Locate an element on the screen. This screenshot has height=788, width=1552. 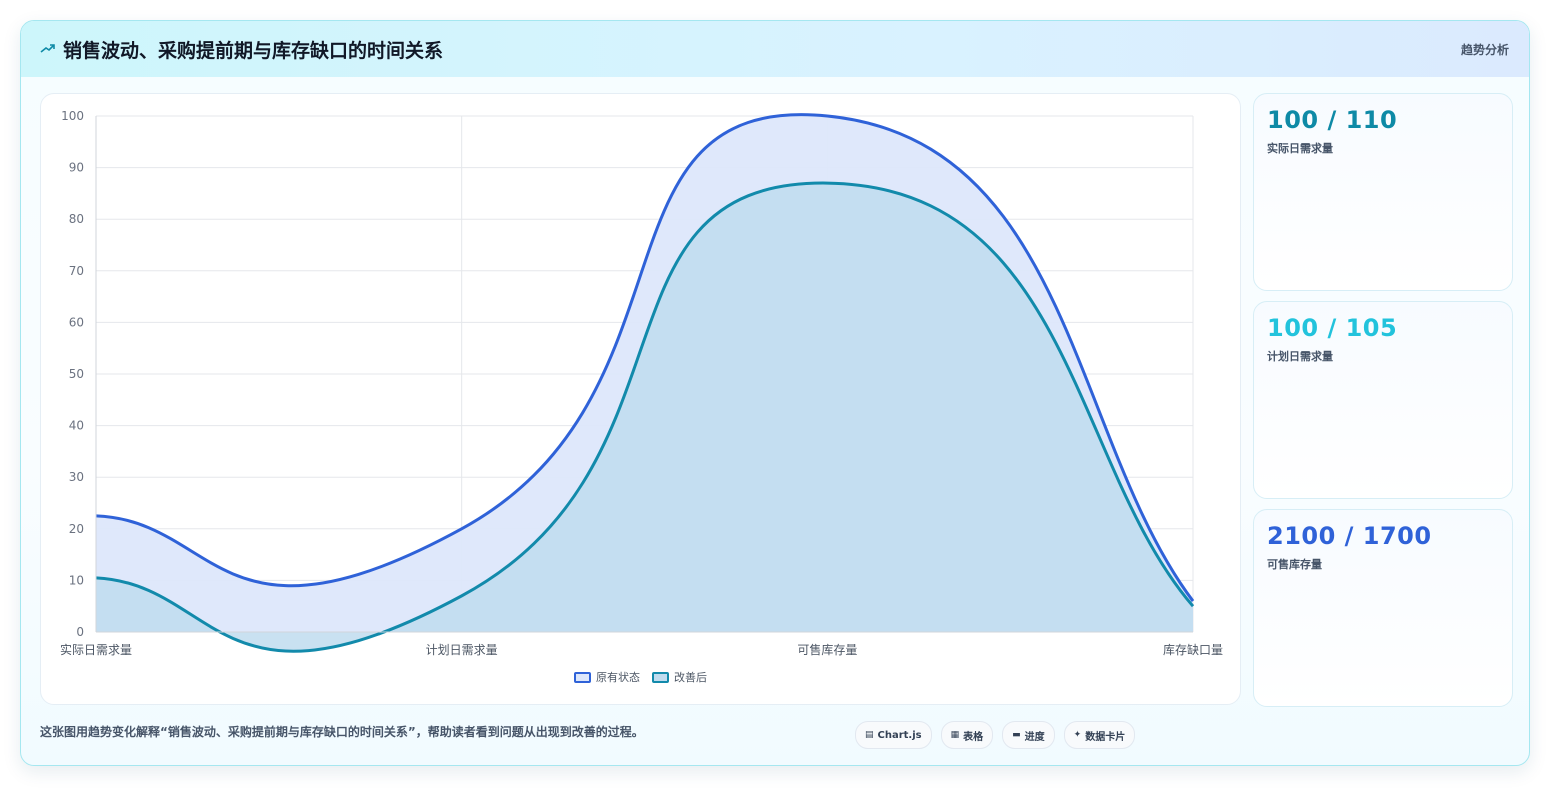
chip-chartjs: ▤ Chart.js is located at coordinates (893, 735).